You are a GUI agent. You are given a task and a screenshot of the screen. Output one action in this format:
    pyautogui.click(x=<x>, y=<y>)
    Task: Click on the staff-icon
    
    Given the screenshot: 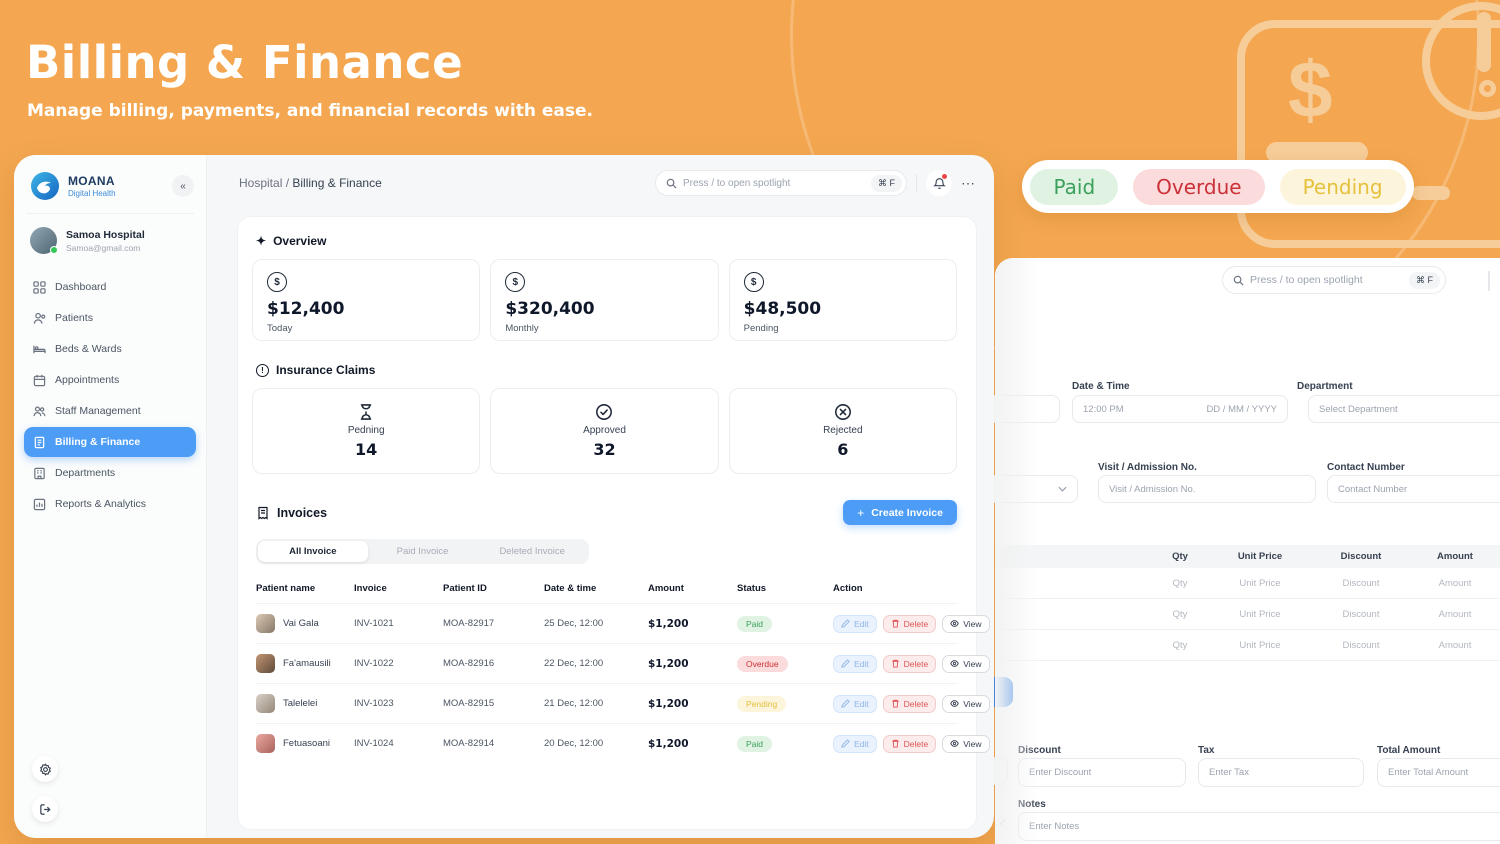 What is the action you would take?
    pyautogui.click(x=39, y=411)
    